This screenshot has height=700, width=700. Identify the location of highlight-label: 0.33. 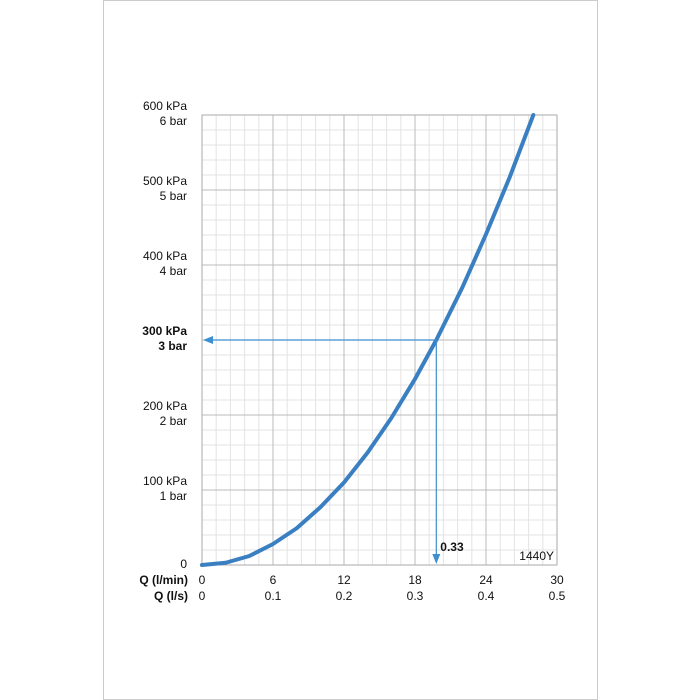
(452, 547).